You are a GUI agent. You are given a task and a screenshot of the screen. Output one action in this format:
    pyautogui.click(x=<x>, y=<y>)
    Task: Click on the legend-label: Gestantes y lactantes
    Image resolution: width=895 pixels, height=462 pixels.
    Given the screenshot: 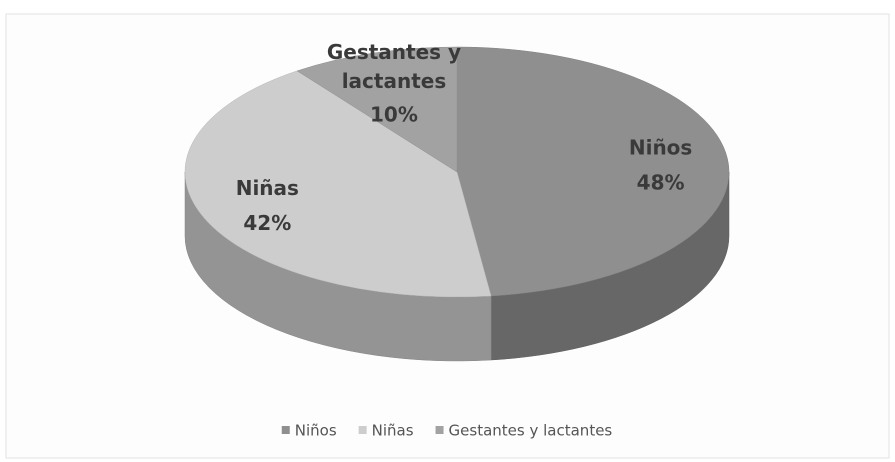 What is the action you would take?
    pyautogui.click(x=531, y=431)
    